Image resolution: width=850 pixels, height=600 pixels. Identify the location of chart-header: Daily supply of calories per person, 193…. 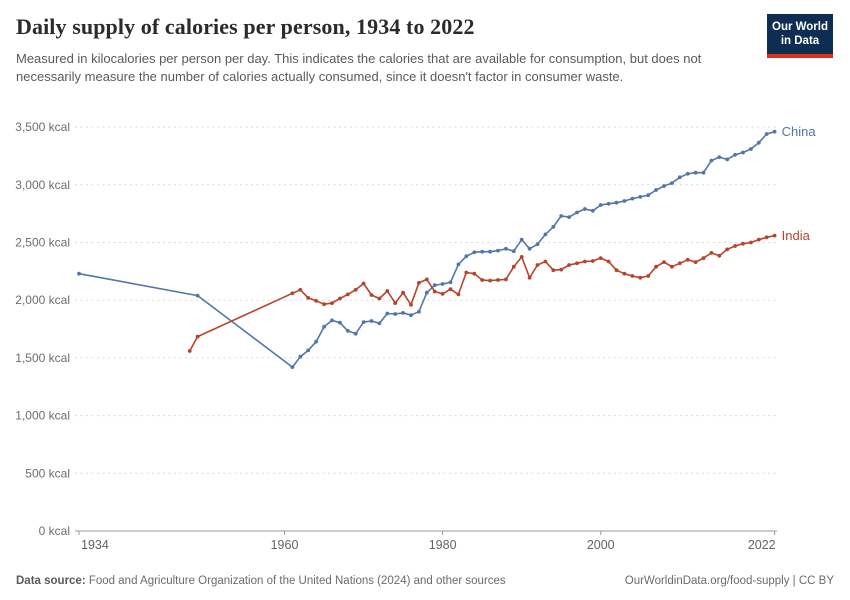
(425, 50).